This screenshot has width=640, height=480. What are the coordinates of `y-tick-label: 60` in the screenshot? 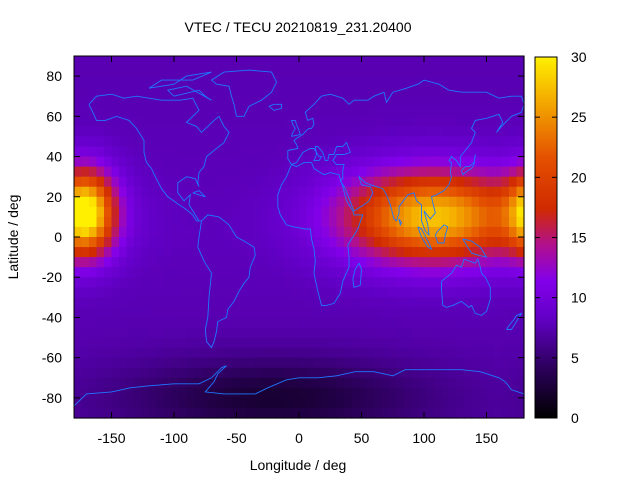 It's located at (54, 116).